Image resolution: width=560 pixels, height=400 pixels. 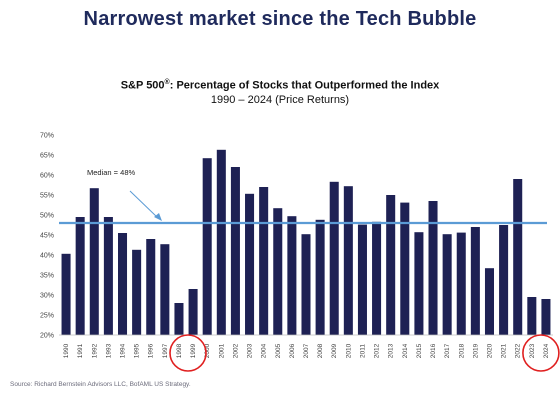 I want to click on x-tick-label: 2007, so click(x=306, y=350).